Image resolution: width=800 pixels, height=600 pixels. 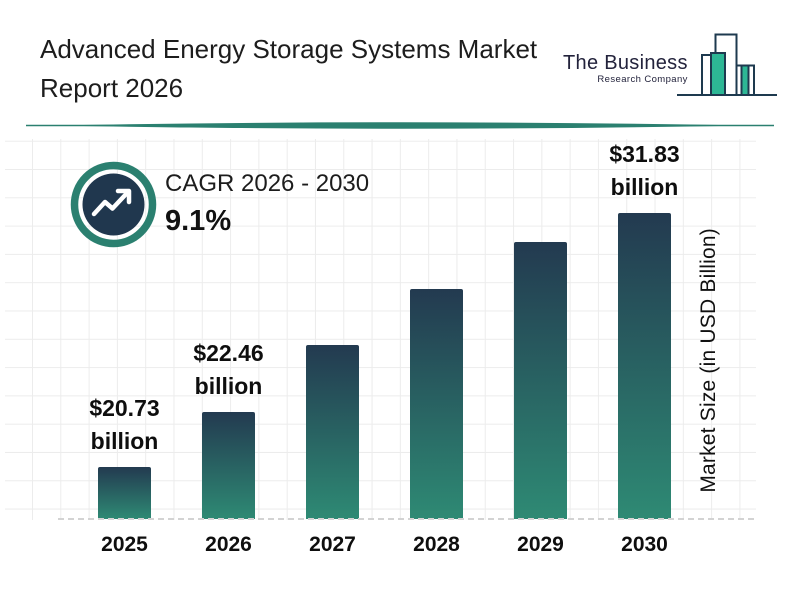 What do you see at coordinates (125, 425) in the screenshot?
I see `value-label-2025: $20.73 billion` at bounding box center [125, 425].